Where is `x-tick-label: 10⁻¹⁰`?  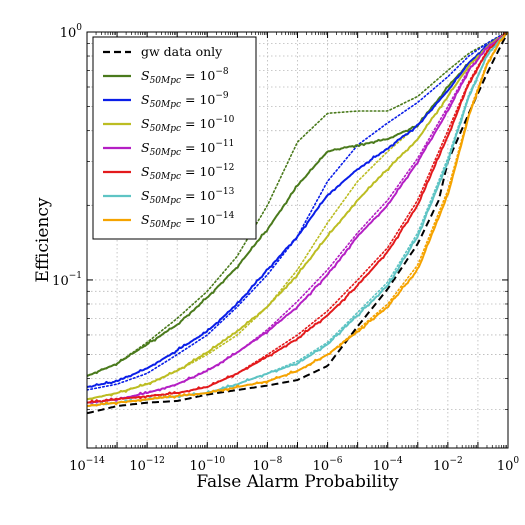
x-tick-label: 10⁻¹⁰ is located at coordinates (208, 465).